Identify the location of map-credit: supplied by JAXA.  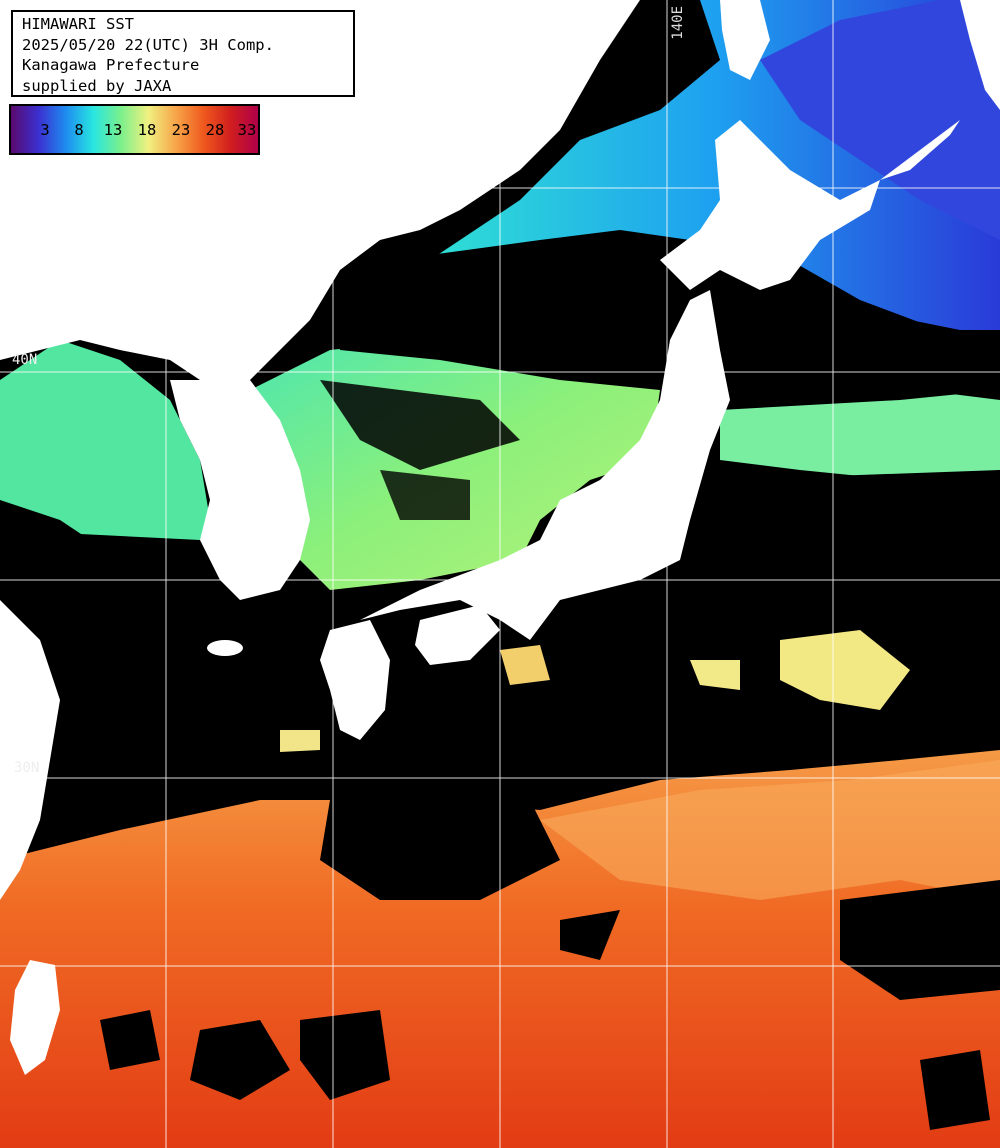
(97, 85).